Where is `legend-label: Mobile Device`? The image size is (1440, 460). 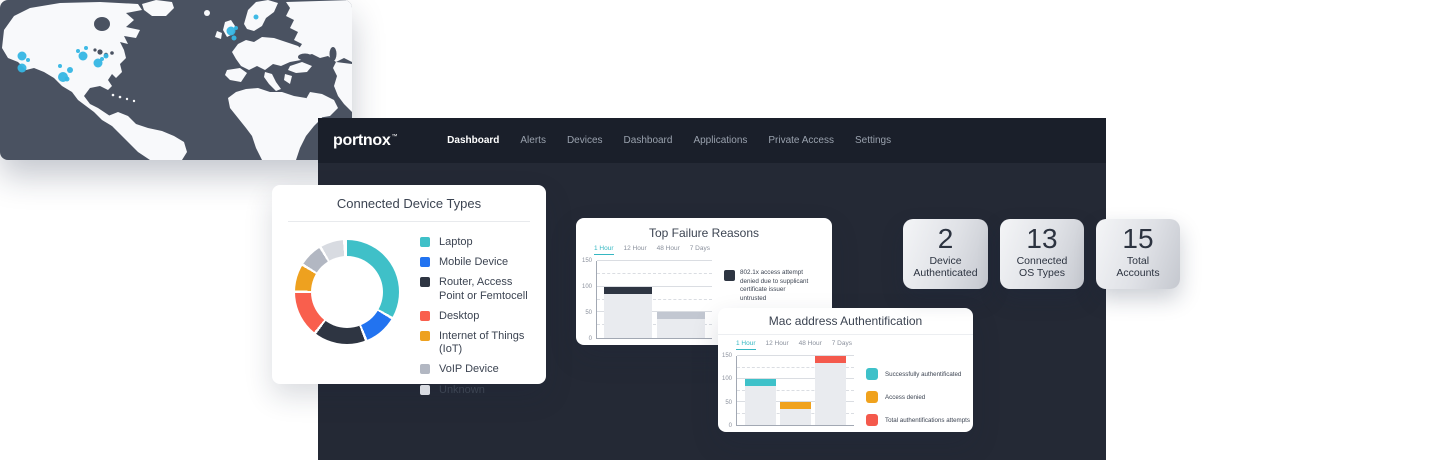 legend-label: Mobile Device is located at coordinates (474, 262).